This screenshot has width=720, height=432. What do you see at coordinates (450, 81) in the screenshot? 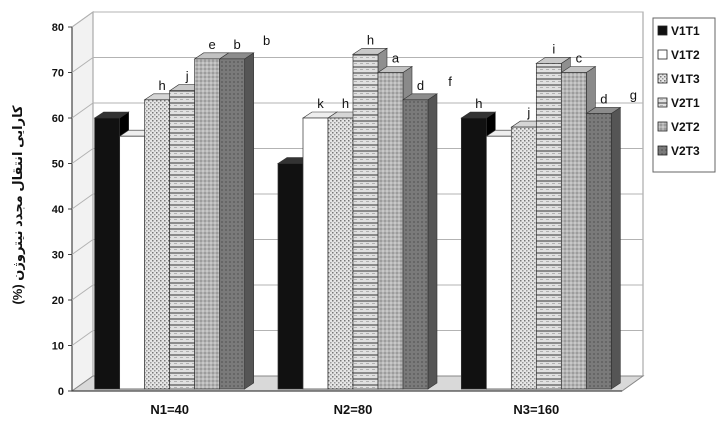
I see `data-label-extra: f` at bounding box center [450, 81].